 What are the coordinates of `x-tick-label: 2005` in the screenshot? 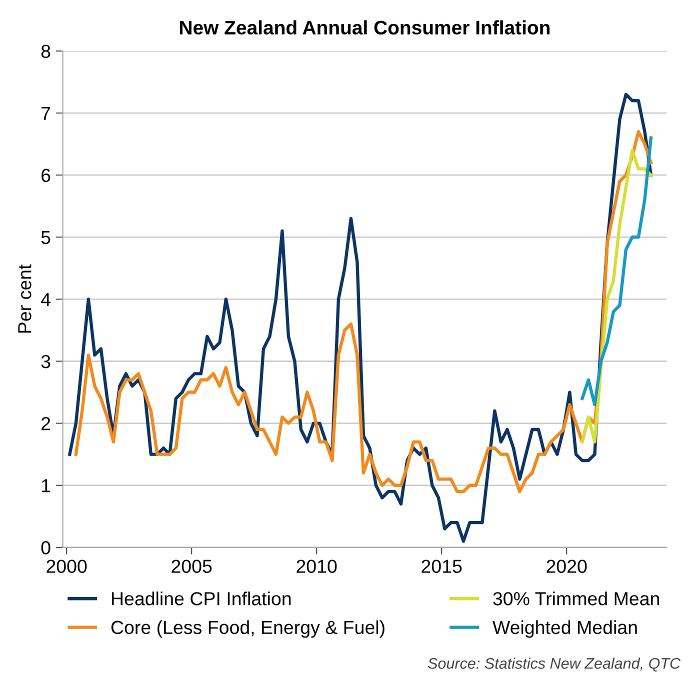 It's located at (192, 566).